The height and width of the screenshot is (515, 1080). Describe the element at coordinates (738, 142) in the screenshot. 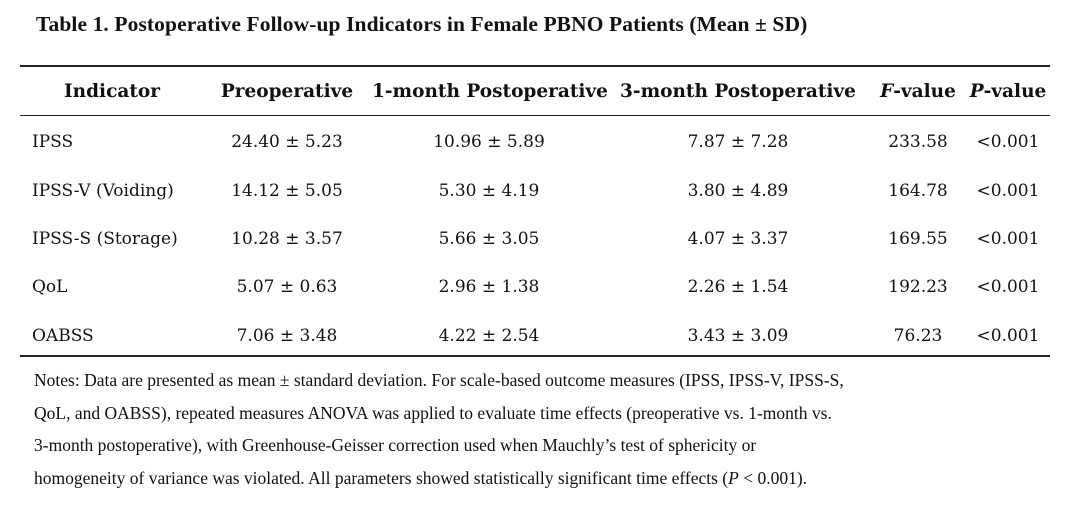

I see `cell-3-month: 7.87 ± 7.28` at that location.